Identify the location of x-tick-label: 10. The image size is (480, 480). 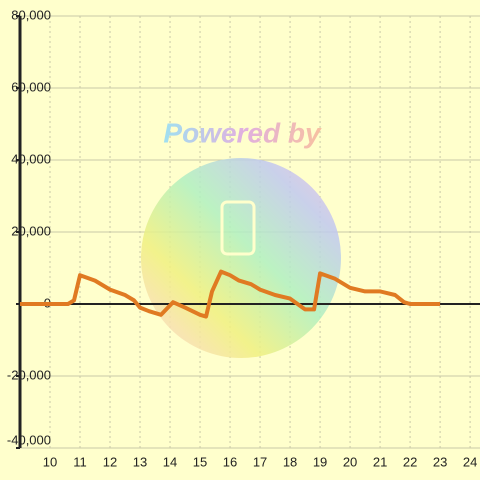
(50, 461).